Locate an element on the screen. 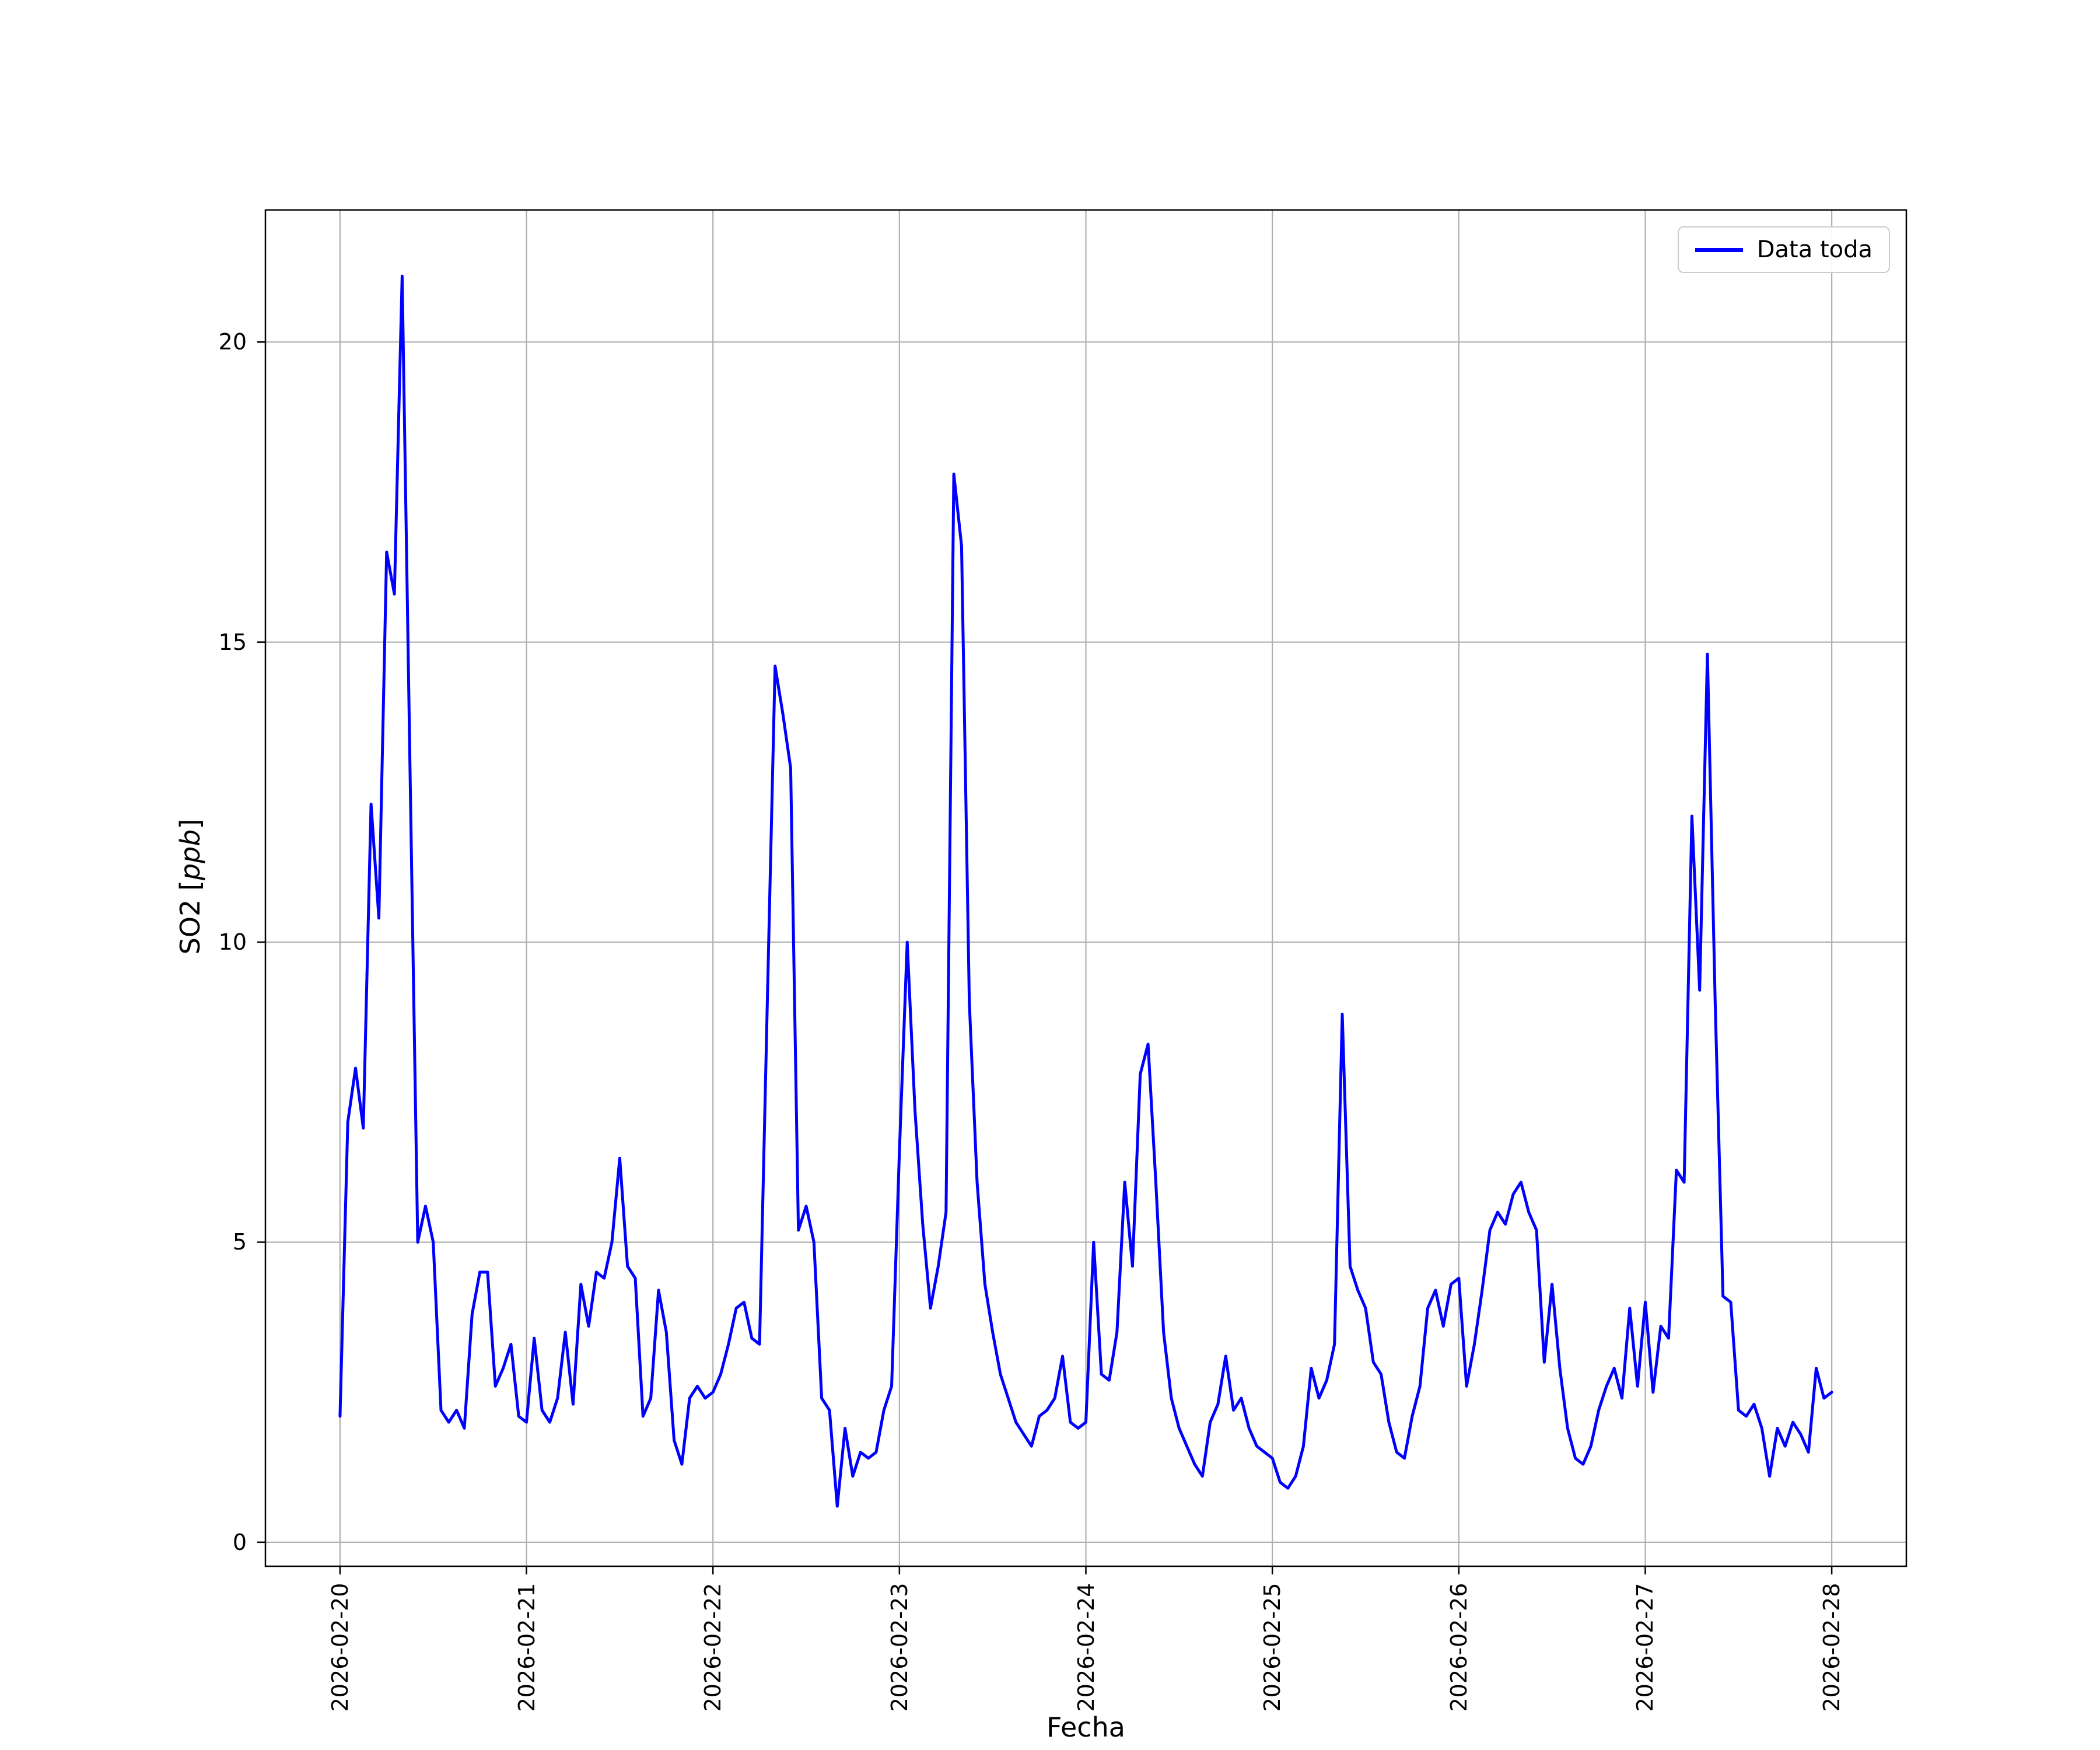 The width and height of the screenshot is (2100, 1750). x-tick-label: 2026-02-24 is located at coordinates (1086, 1647).